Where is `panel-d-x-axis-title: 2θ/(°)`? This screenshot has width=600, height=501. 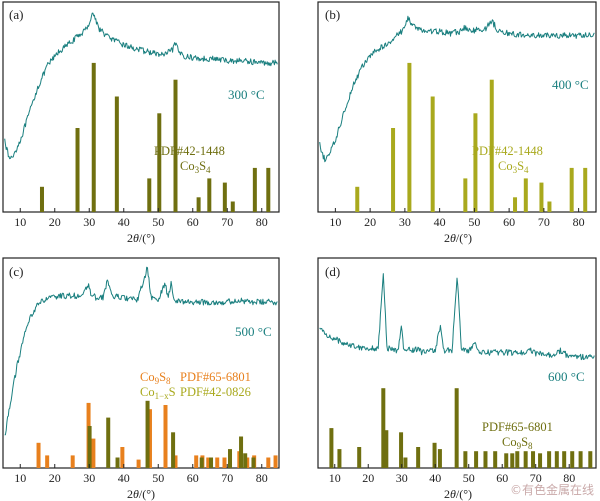 panel-d-x-axis-title: 2θ/(°) is located at coordinates (458, 494).